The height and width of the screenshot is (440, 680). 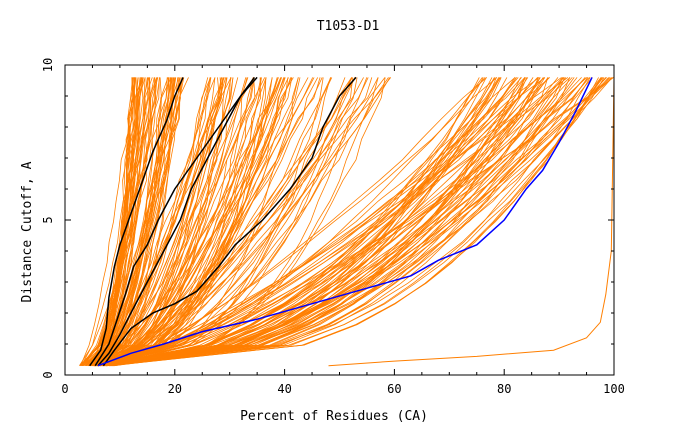 What do you see at coordinates (48, 219) in the screenshot?
I see `y-tick-label: 5` at bounding box center [48, 219].